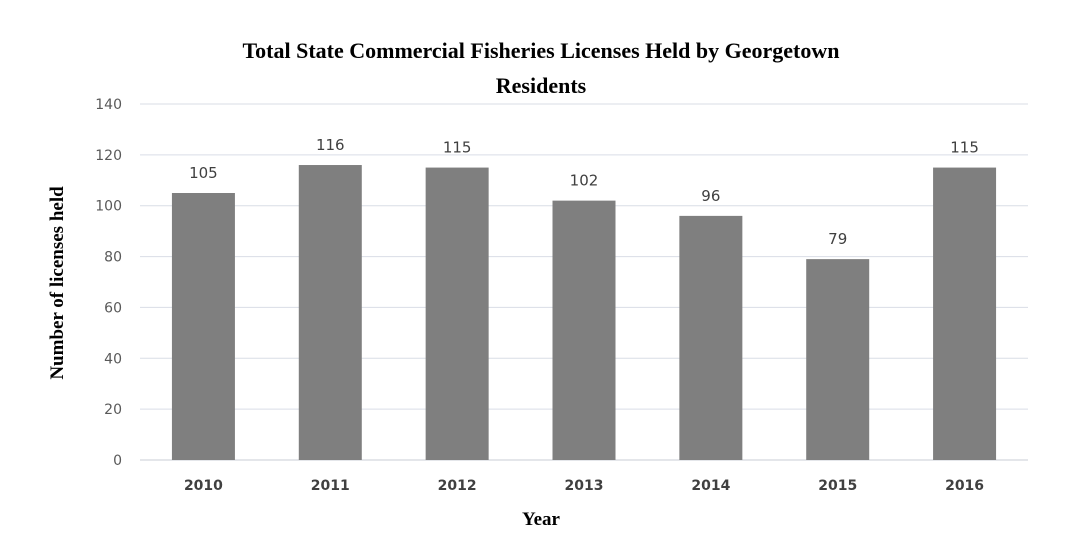 The width and height of the screenshot is (1082, 538). Describe the element at coordinates (203, 173) in the screenshot. I see `data-label: 105` at that location.